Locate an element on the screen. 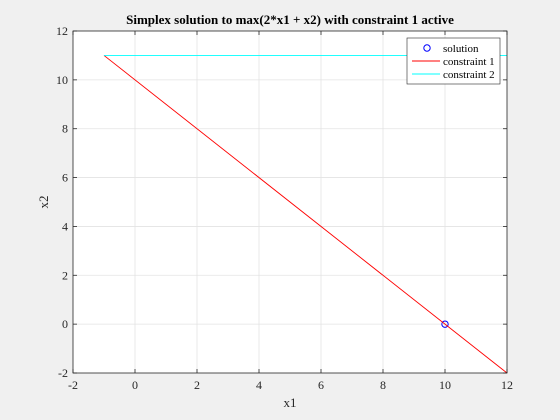 The width and height of the screenshot is (560, 420). legend-constraint1-label: constraint 1 is located at coordinates (469, 62).